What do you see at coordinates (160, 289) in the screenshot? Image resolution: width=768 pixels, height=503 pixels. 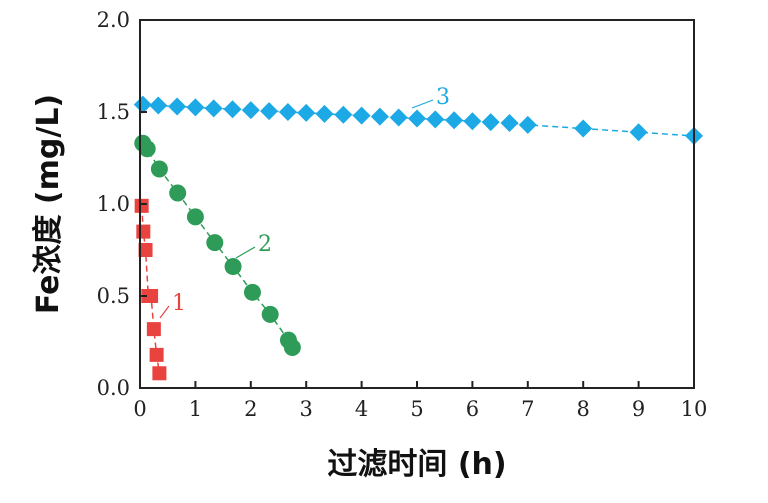 I see `series-1: 1` at bounding box center [160, 289].